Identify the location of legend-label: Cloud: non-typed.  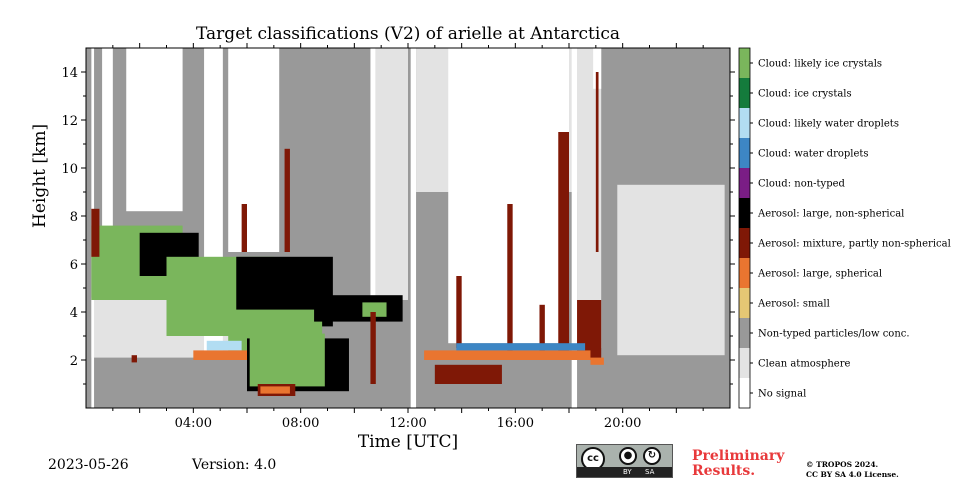
(802, 184).